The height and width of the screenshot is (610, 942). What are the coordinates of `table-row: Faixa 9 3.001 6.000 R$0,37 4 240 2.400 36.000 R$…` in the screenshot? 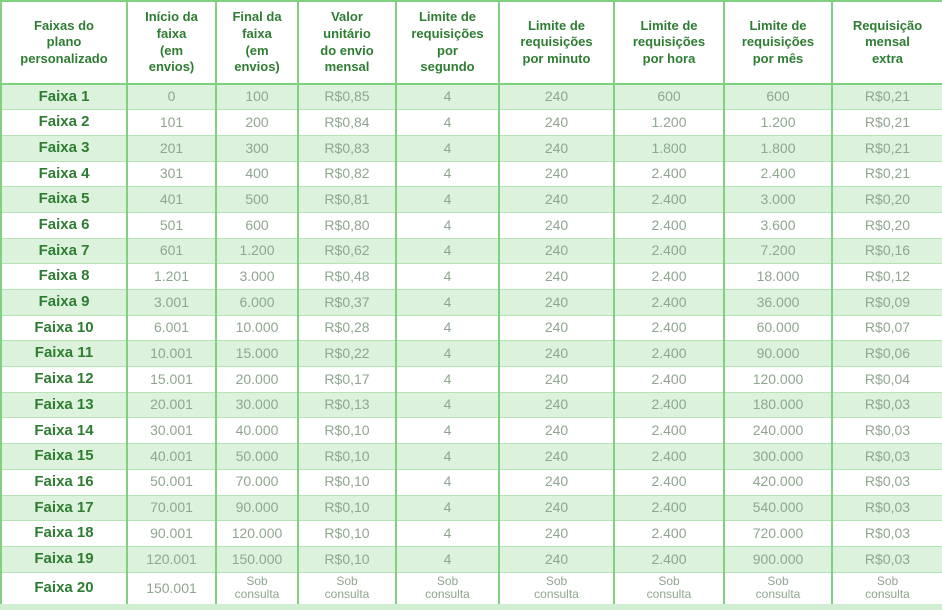 It's located at (471, 302).